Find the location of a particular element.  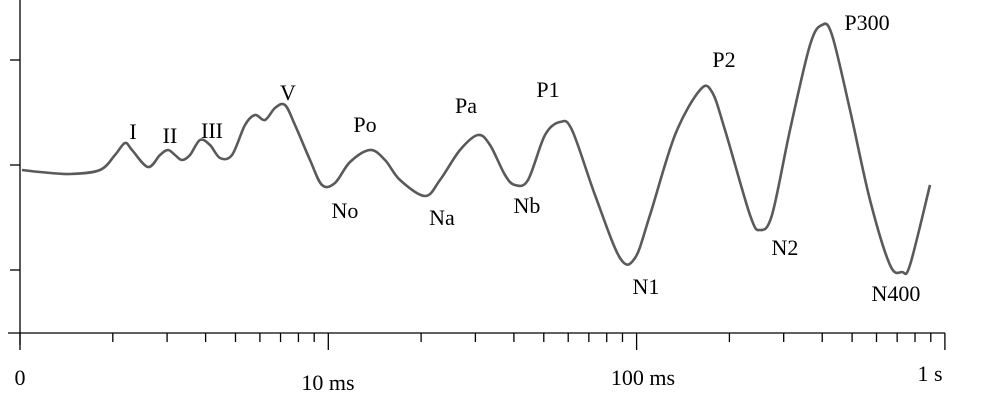

peak-label: P300 is located at coordinates (866, 22).